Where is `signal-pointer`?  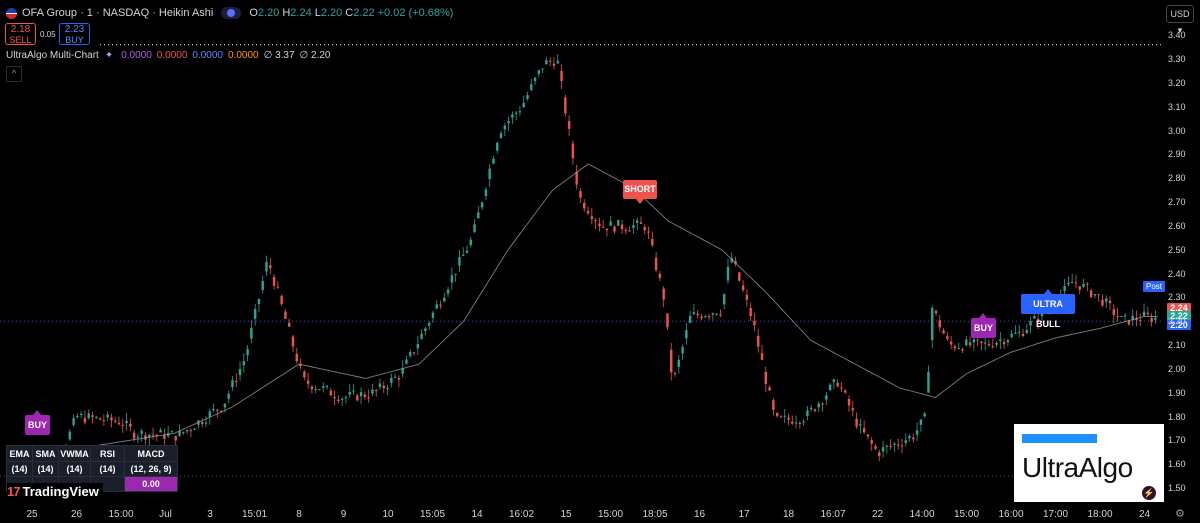 signal-pointer is located at coordinates (640, 201).